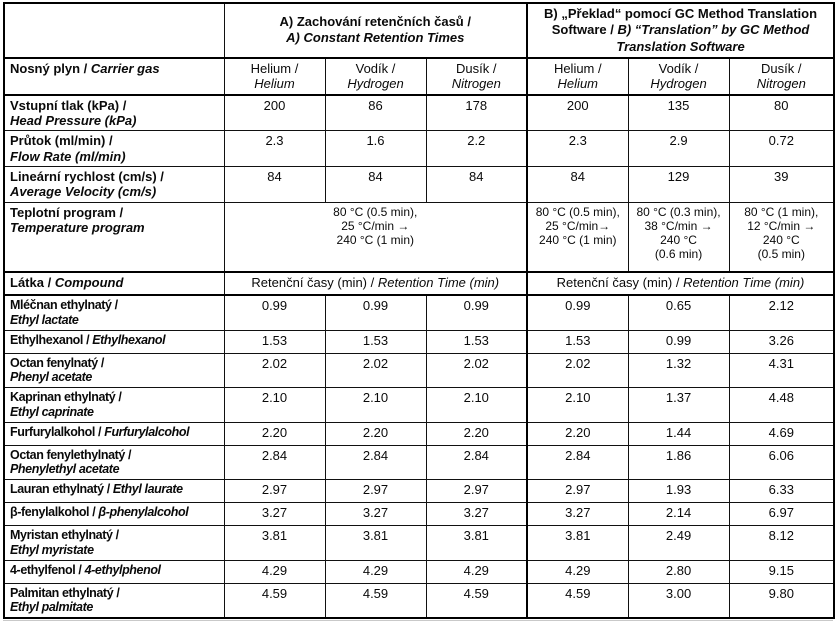 The height and width of the screenshot is (621, 836). I want to click on compound-name-cs: Furfurylalkohol /, so click(56, 431).